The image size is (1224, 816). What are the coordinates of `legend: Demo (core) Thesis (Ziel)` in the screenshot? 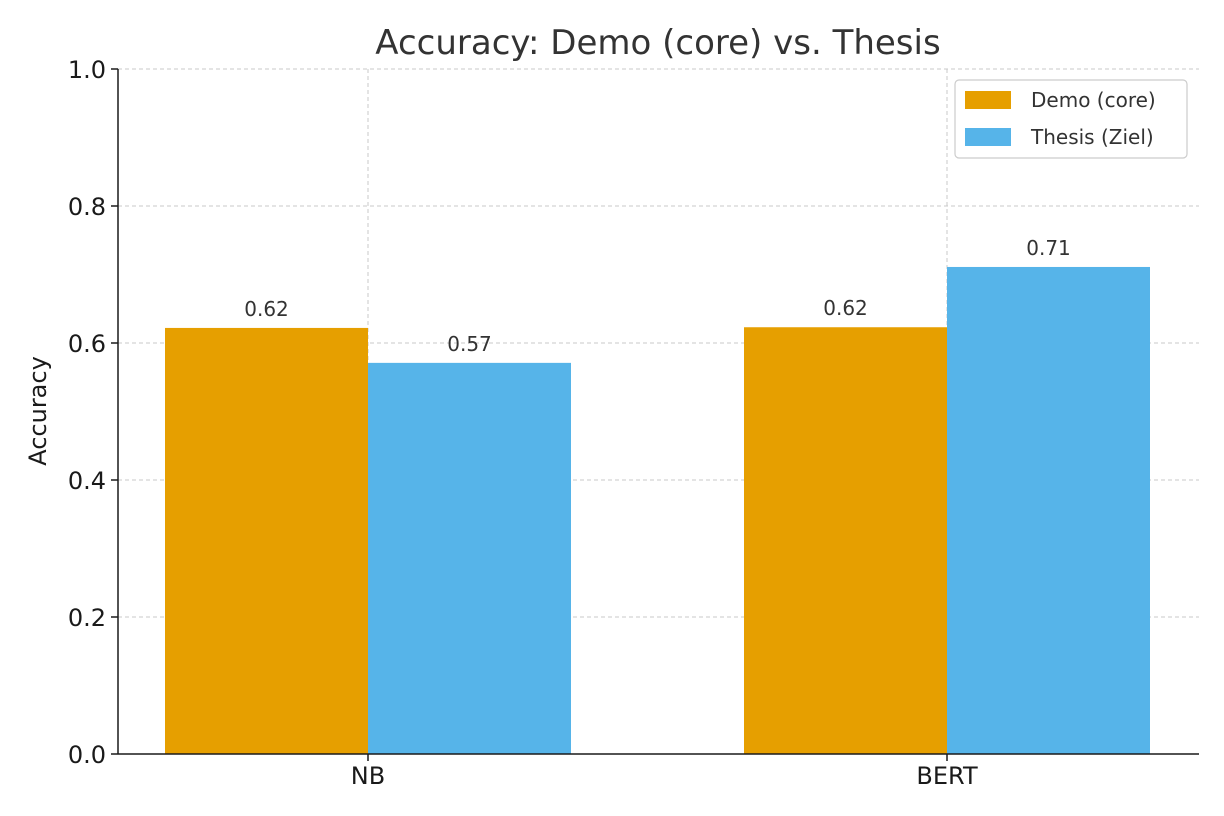 It's located at (1071, 119).